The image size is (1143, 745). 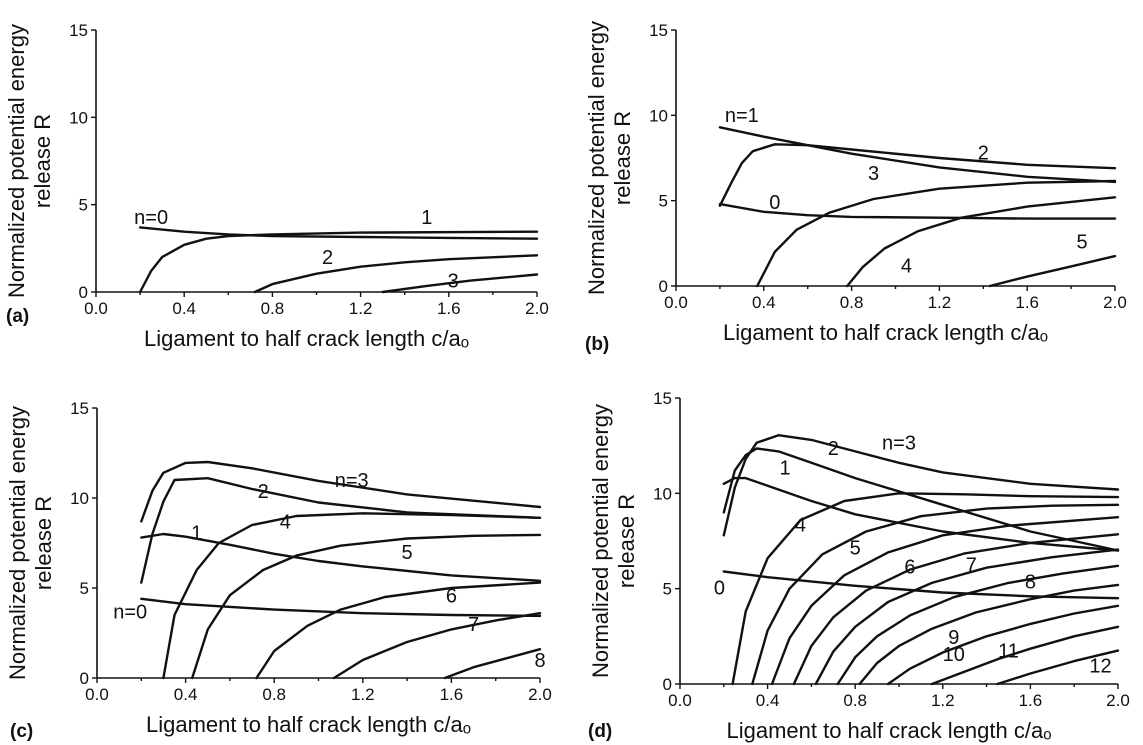 I want to click on series-label: 6, so click(x=451, y=596).